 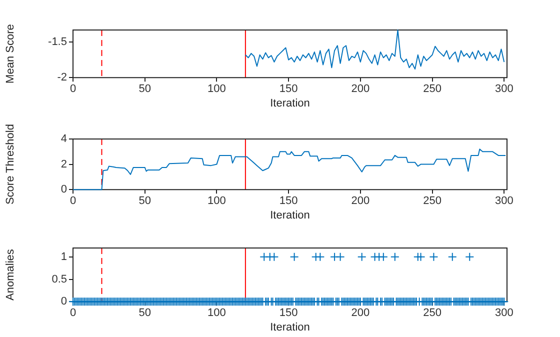 What do you see at coordinates (10, 274) in the screenshot?
I see `y-axis-title: Anomalies` at bounding box center [10, 274].